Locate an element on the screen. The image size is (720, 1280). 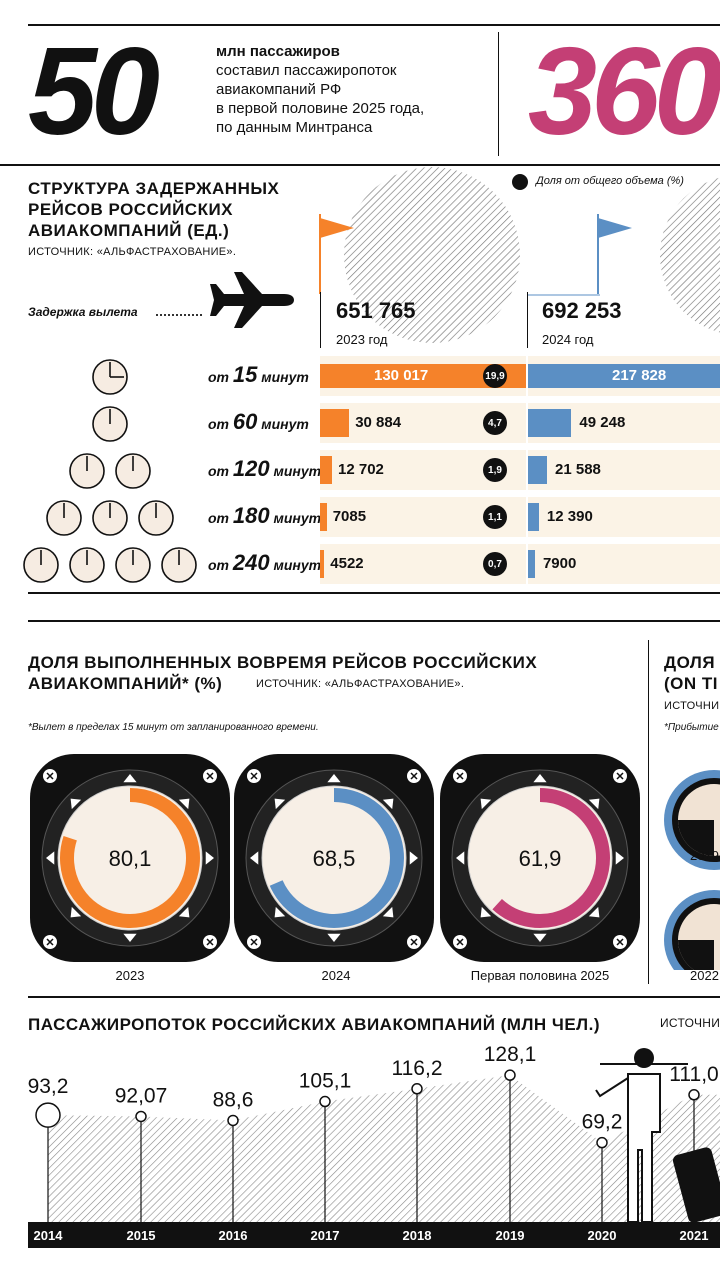
flag-pole-2024 is located at coordinates (564, 295).